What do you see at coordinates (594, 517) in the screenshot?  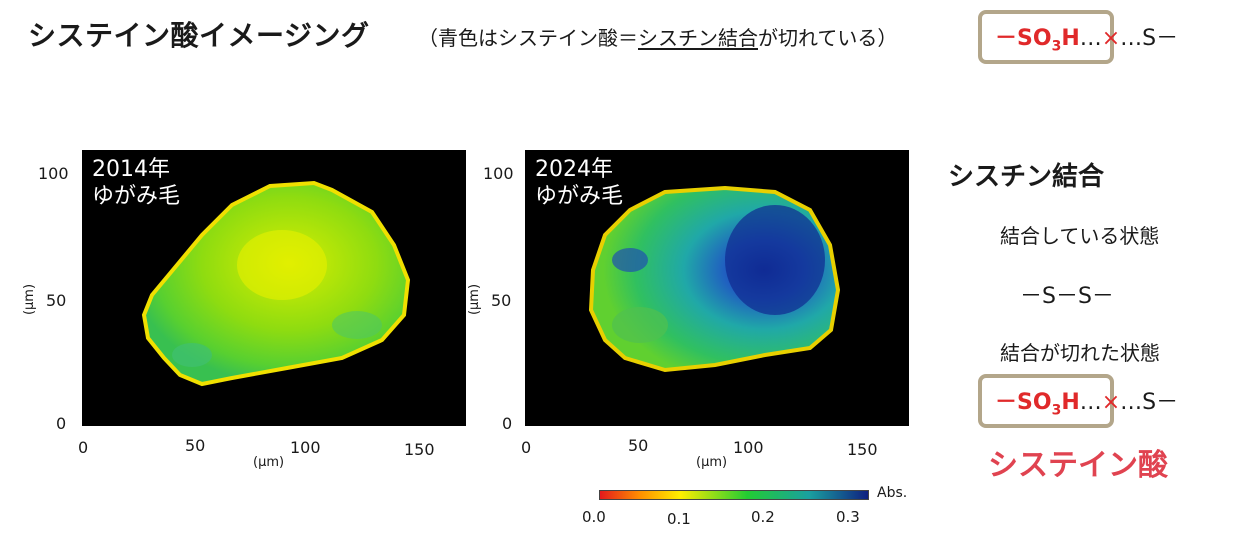 I see `colorbar-tick-0: 0.0` at bounding box center [594, 517].